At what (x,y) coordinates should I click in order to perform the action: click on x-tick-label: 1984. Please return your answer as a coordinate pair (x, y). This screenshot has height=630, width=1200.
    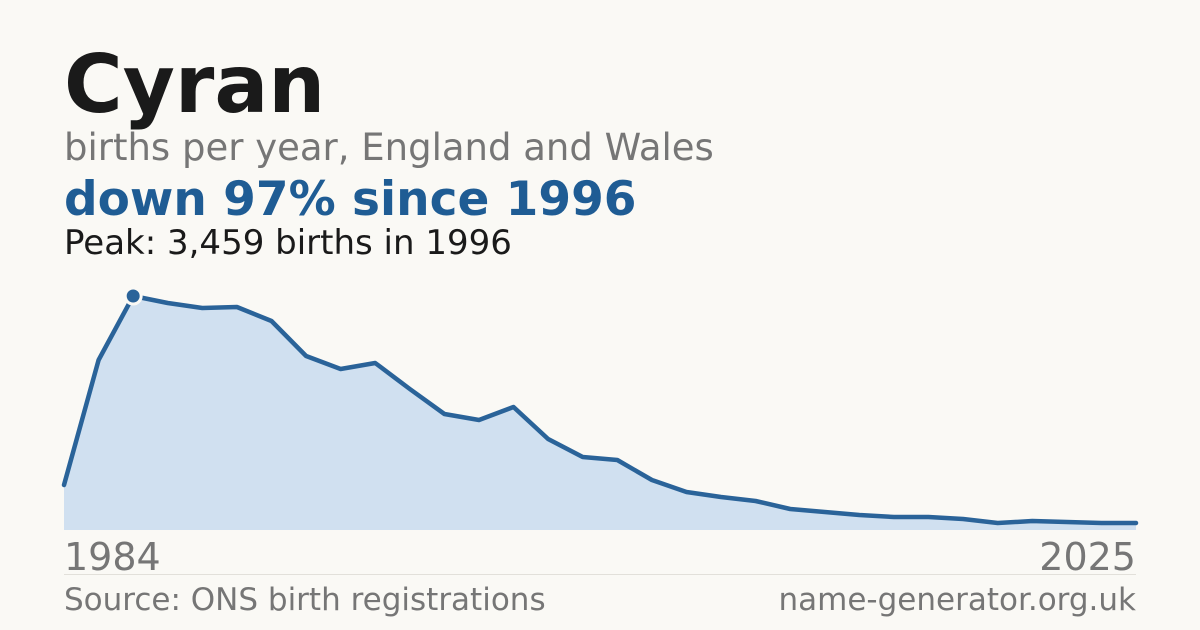
    Looking at the image, I should click on (112, 557).